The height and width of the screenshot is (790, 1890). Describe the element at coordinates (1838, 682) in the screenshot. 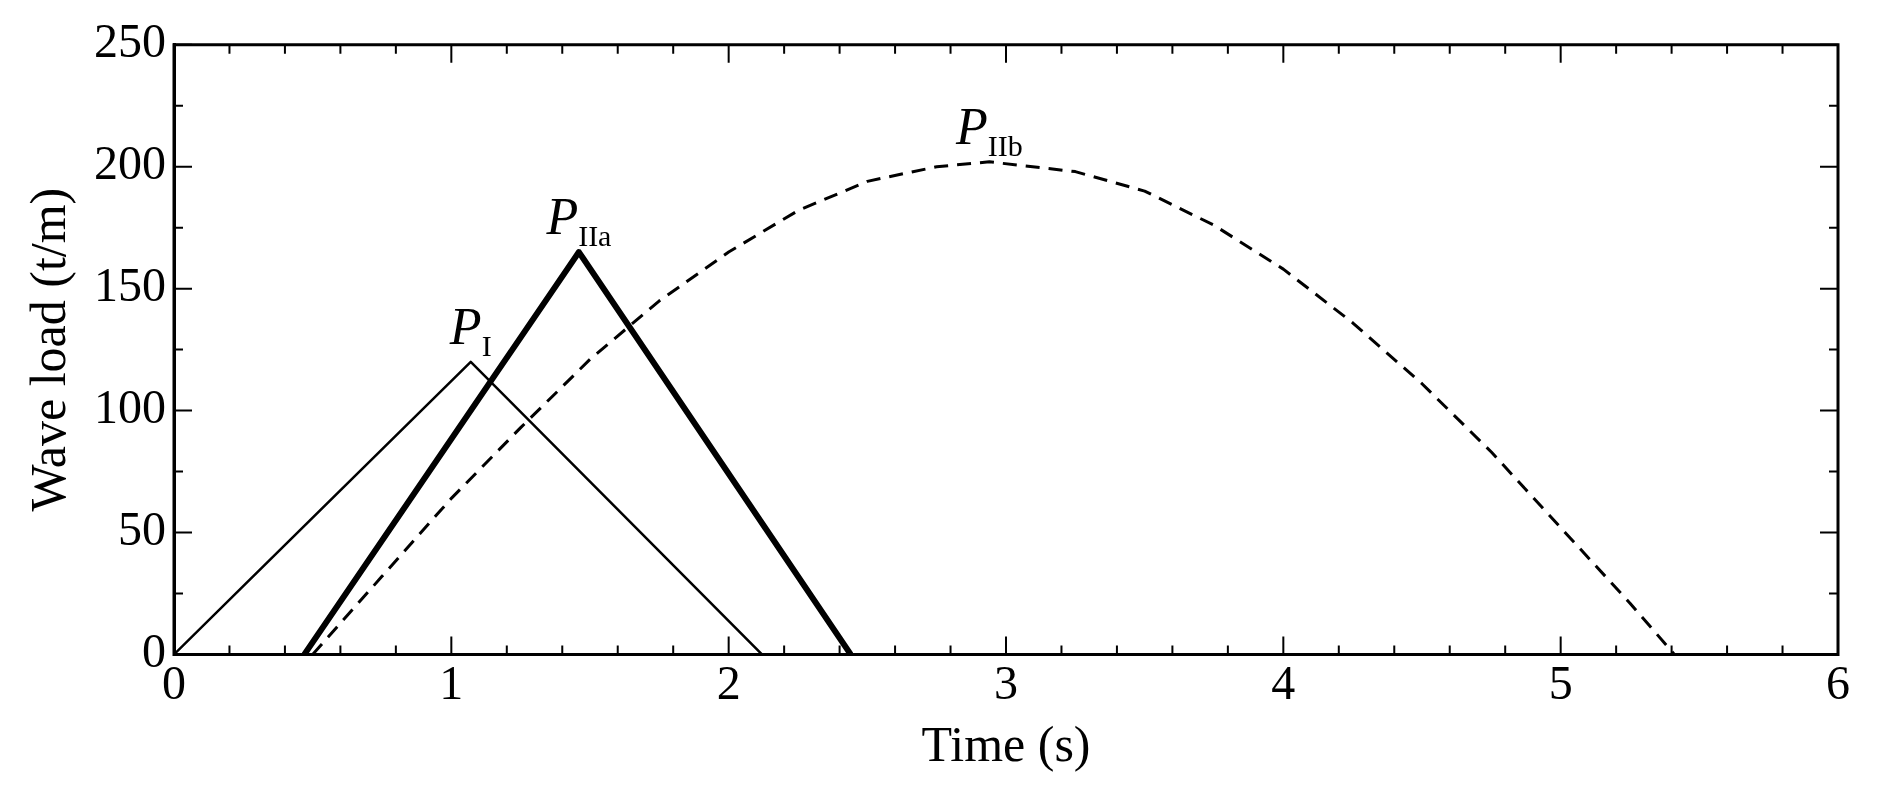

I see `x-tick-label: 6` at that location.